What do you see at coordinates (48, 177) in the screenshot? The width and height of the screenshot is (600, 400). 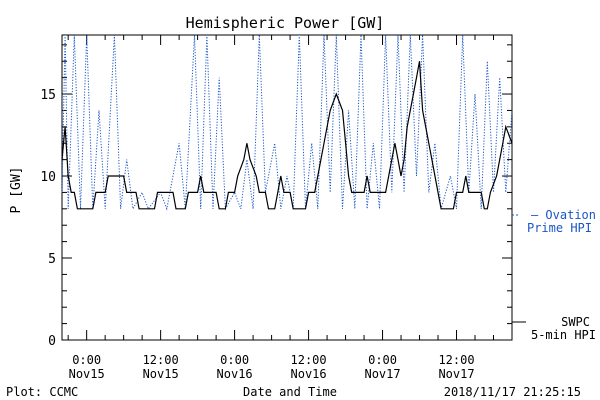 I see `y-tick-label: 10` at bounding box center [48, 177].